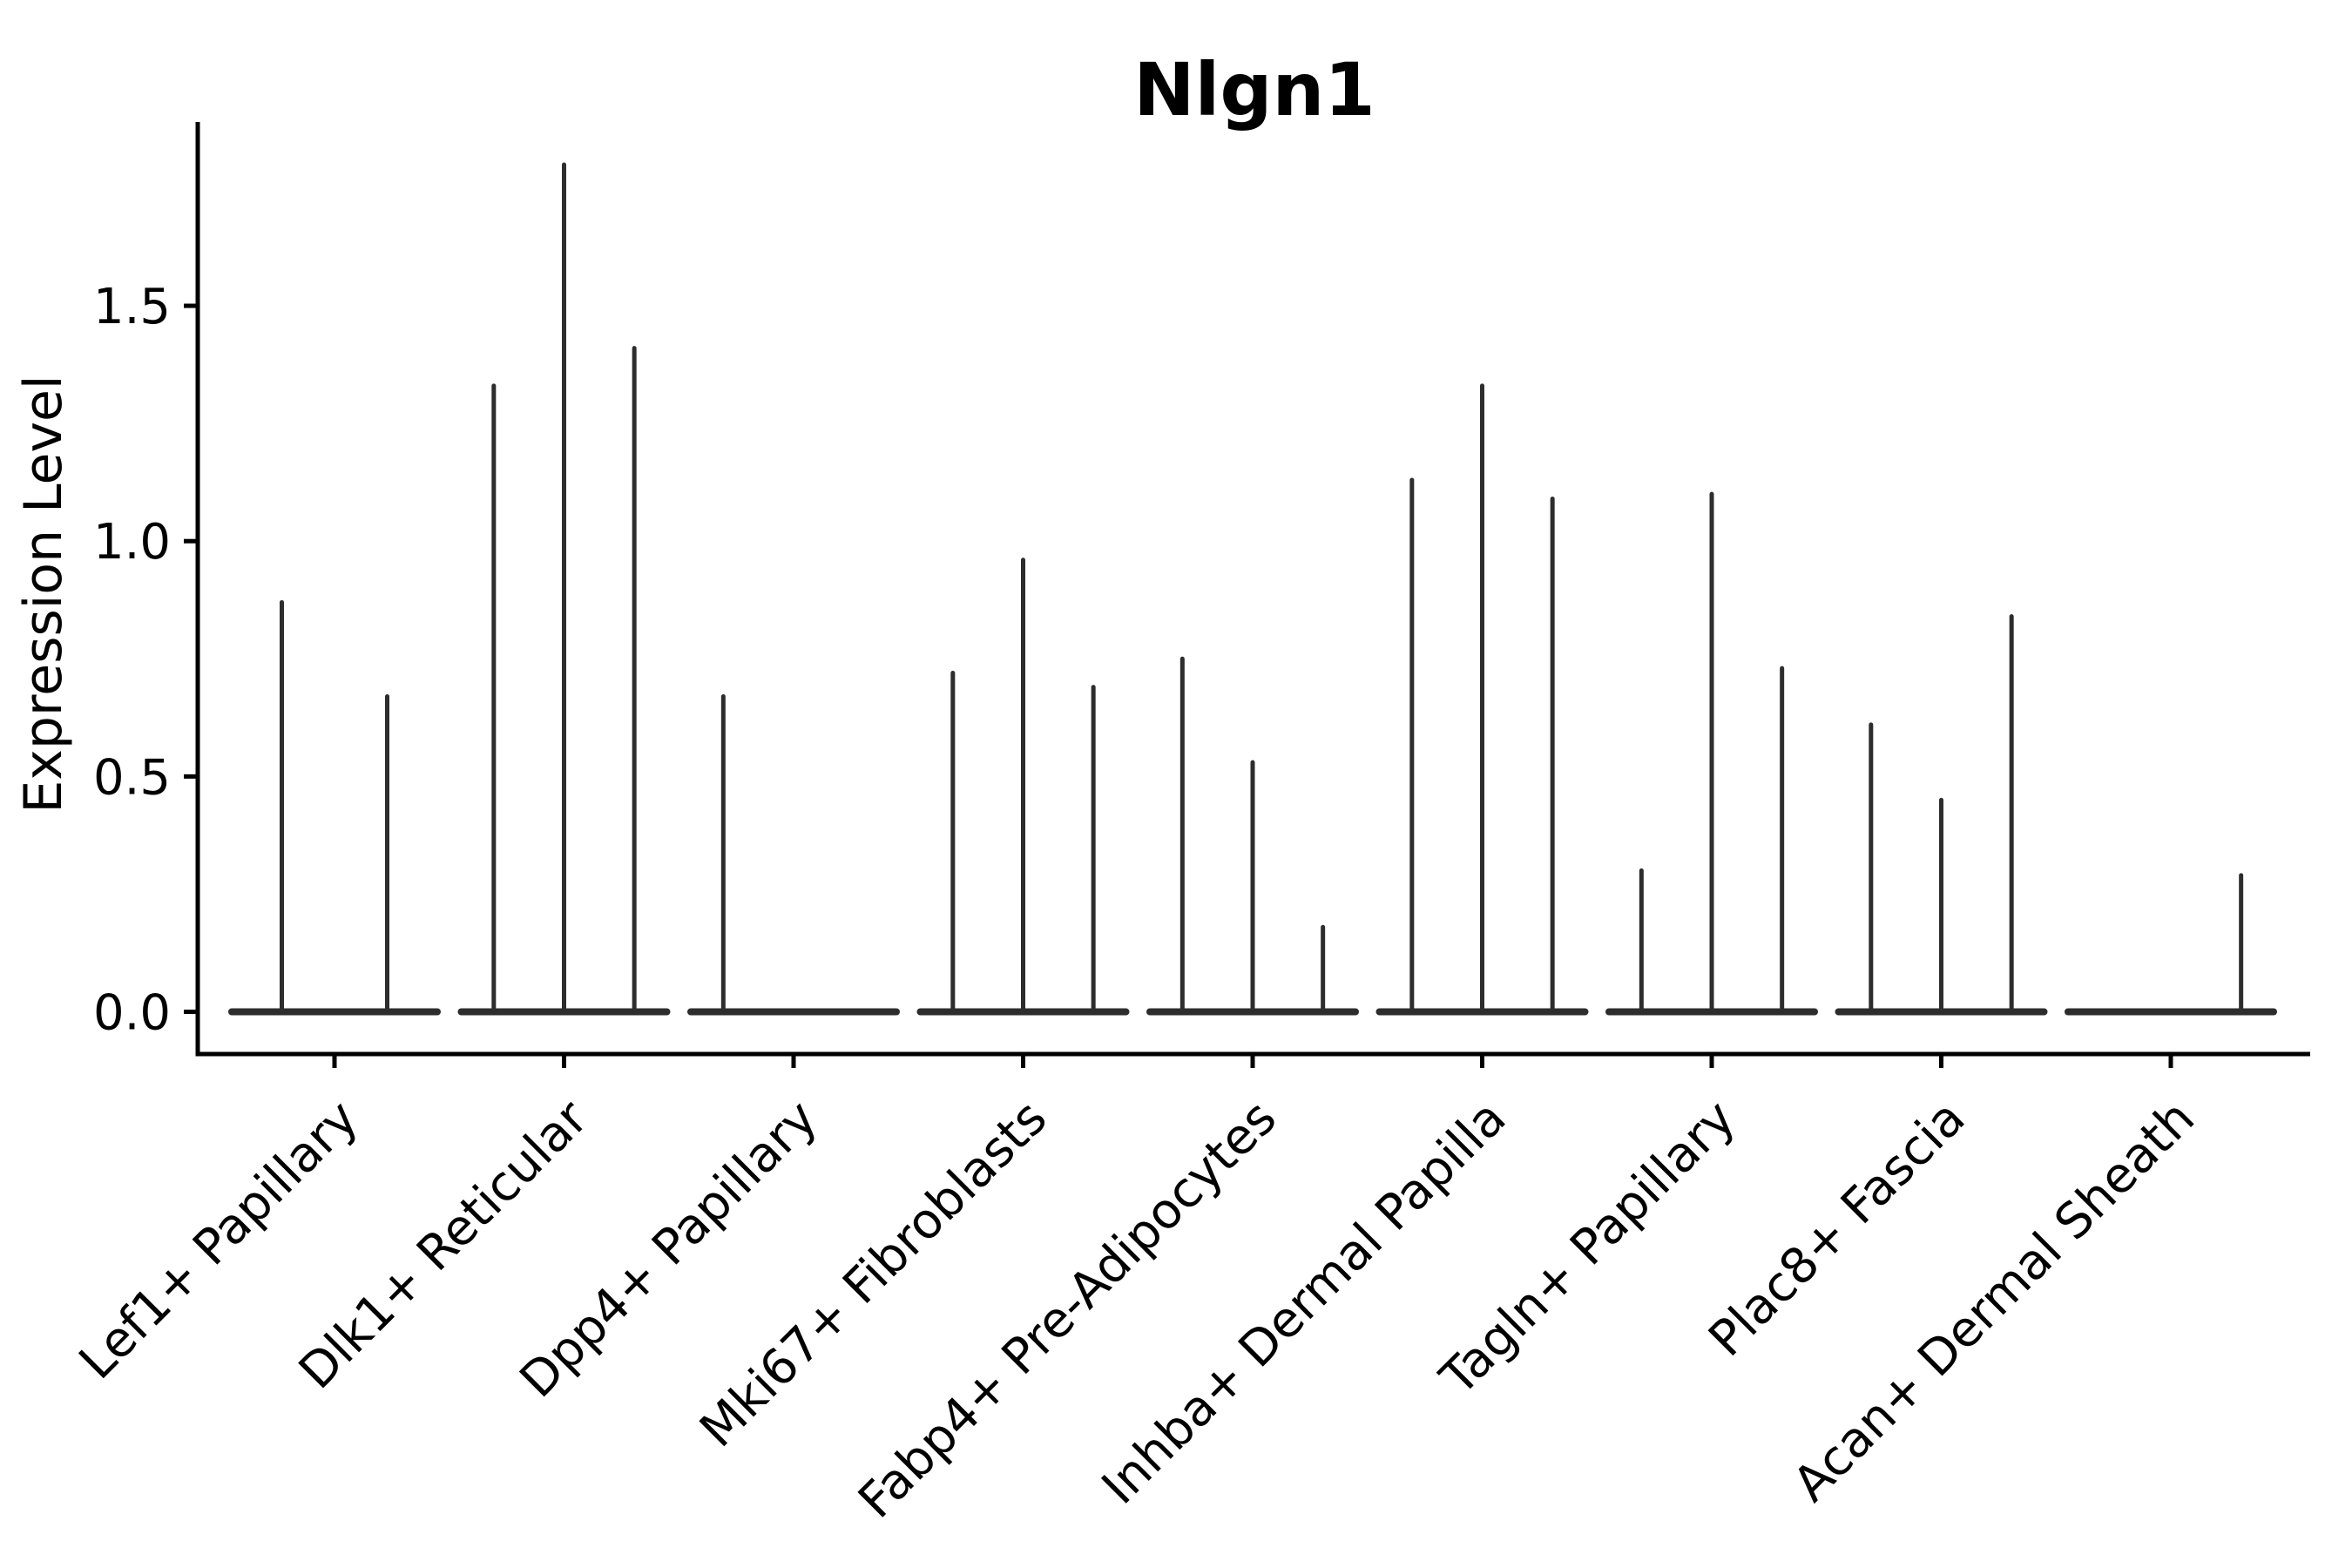 The image size is (2352, 1568). I want to click on y-tick-label: 1.0, so click(132, 542).